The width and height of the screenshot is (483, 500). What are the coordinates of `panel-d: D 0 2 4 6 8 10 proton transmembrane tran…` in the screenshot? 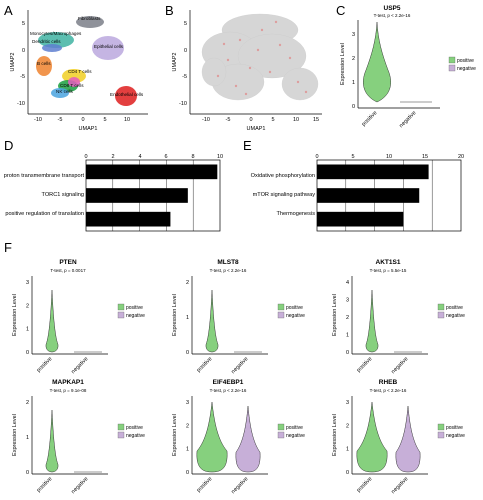 It's located at (113, 185).